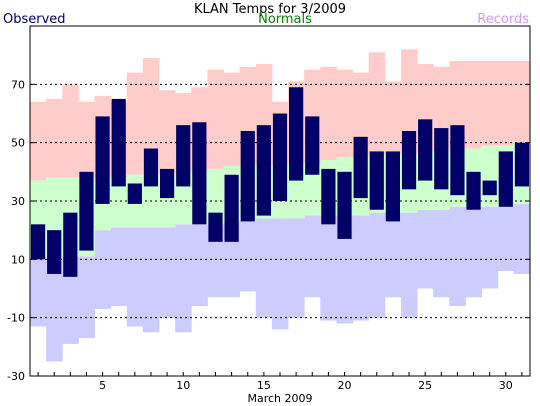 Image resolution: width=540 pixels, height=406 pixels. What do you see at coordinates (102, 385) in the screenshot?
I see `x-tick-label: 5` at bounding box center [102, 385].